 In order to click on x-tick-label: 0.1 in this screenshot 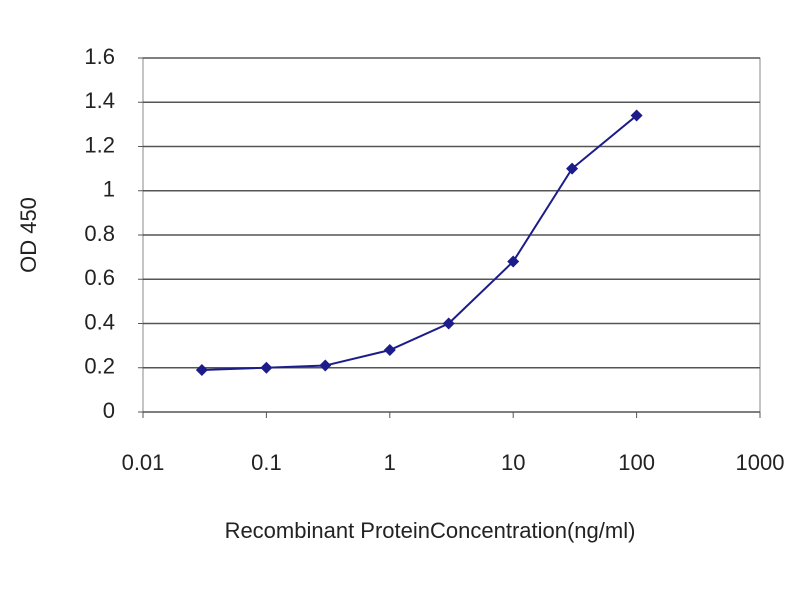, I will do `click(266, 462)`.